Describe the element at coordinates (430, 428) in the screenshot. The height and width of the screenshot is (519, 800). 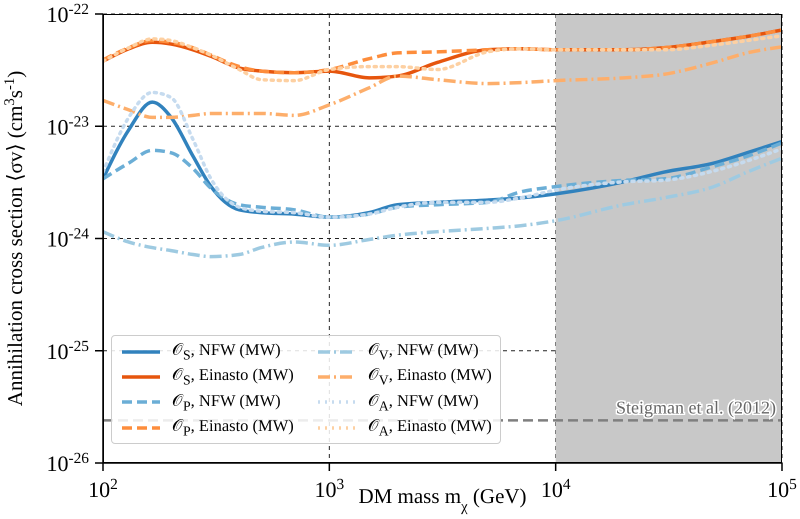
I see `legend-label: 𝒪$_{A}$, Einasto (MW)` at that location.